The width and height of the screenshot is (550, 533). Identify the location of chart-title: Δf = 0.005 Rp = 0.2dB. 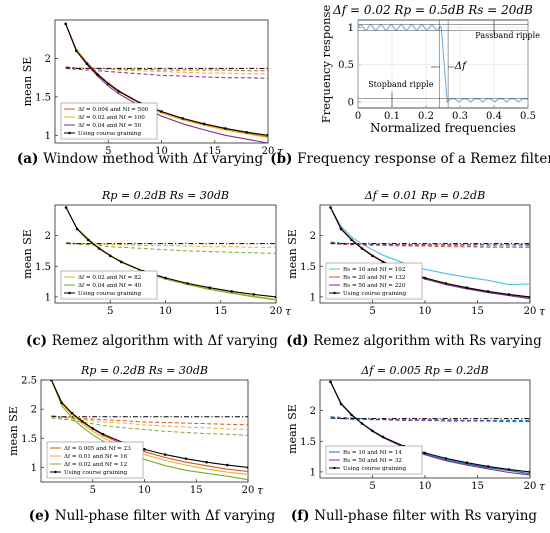
(424, 370).